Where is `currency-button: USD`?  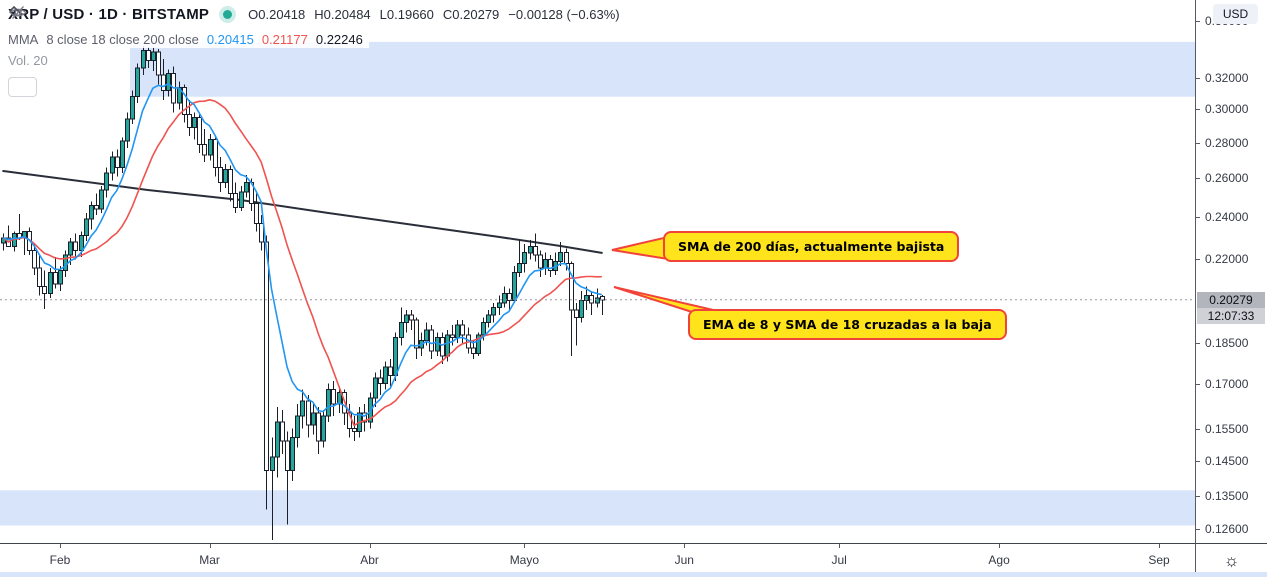 currency-button: USD is located at coordinates (1235, 14).